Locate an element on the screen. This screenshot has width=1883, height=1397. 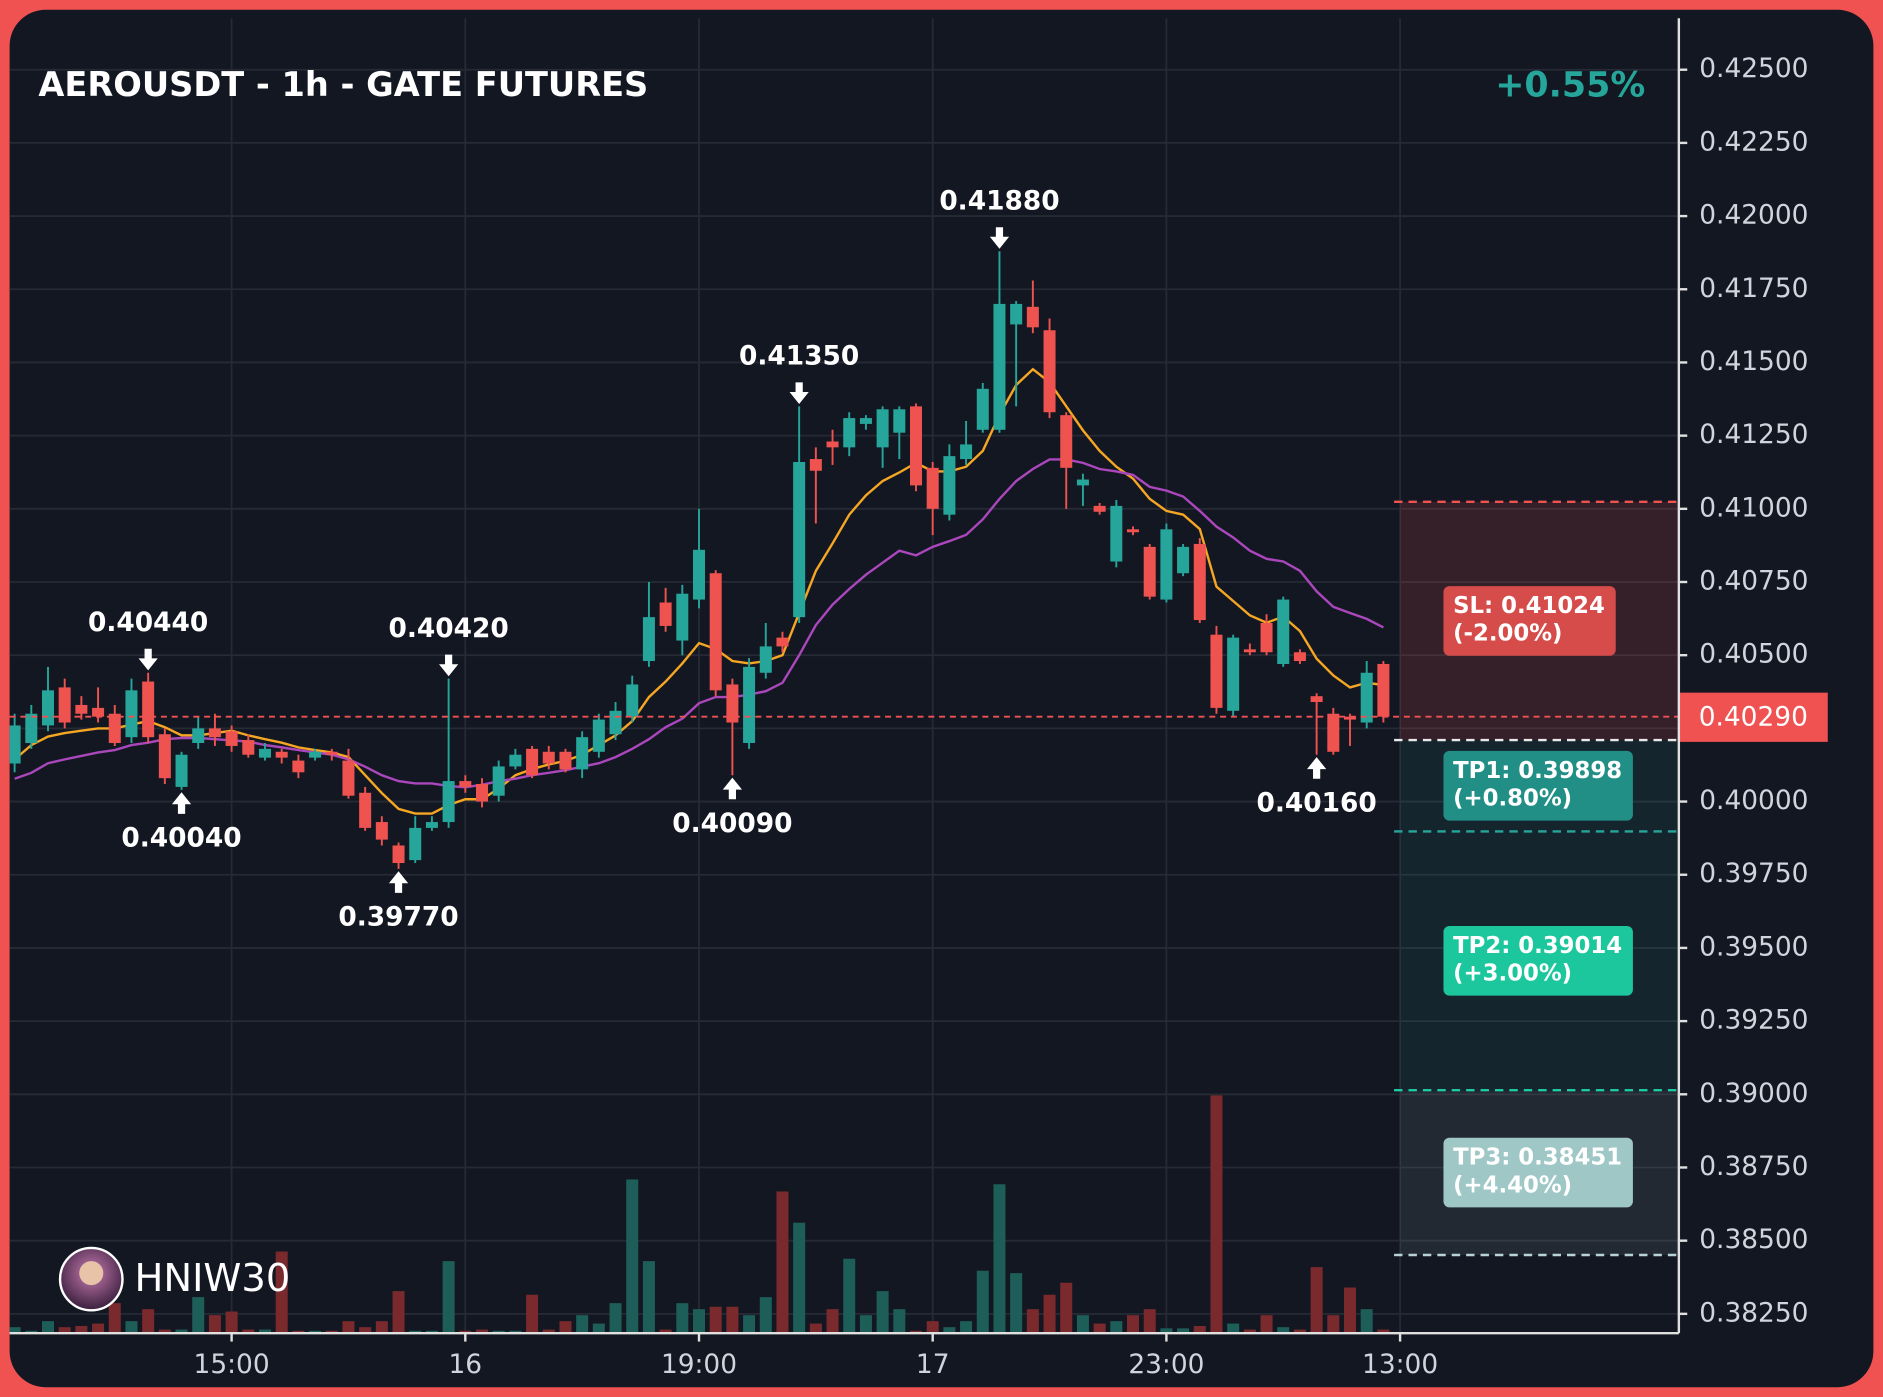
avatar-face is located at coordinates (91, 1273).